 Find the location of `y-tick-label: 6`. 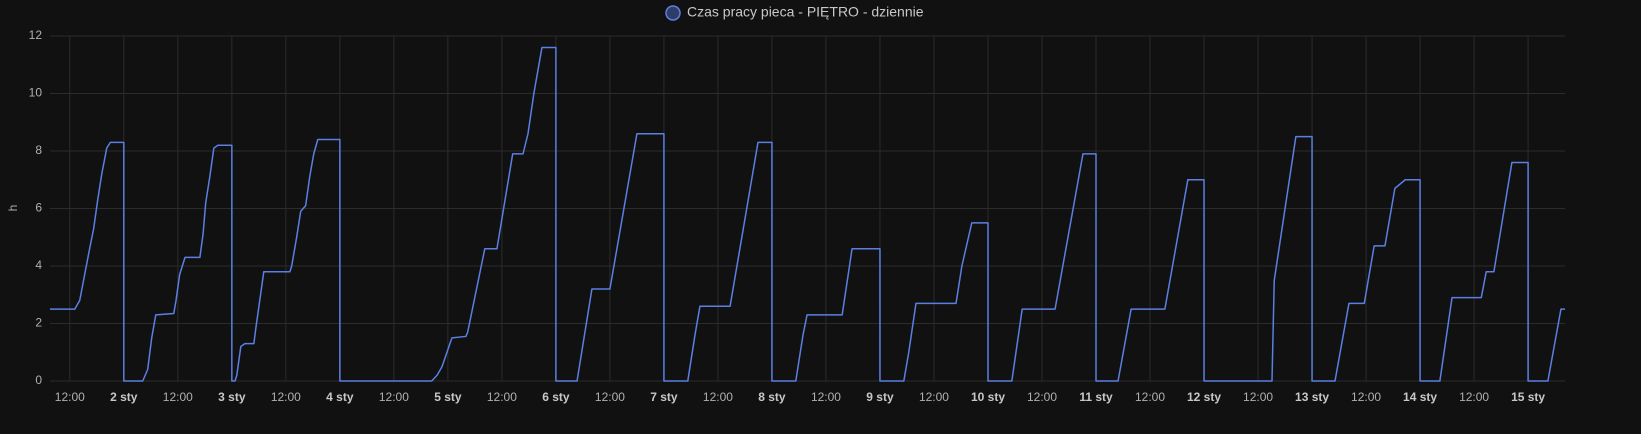

y-tick-label: 6 is located at coordinates (38, 208).